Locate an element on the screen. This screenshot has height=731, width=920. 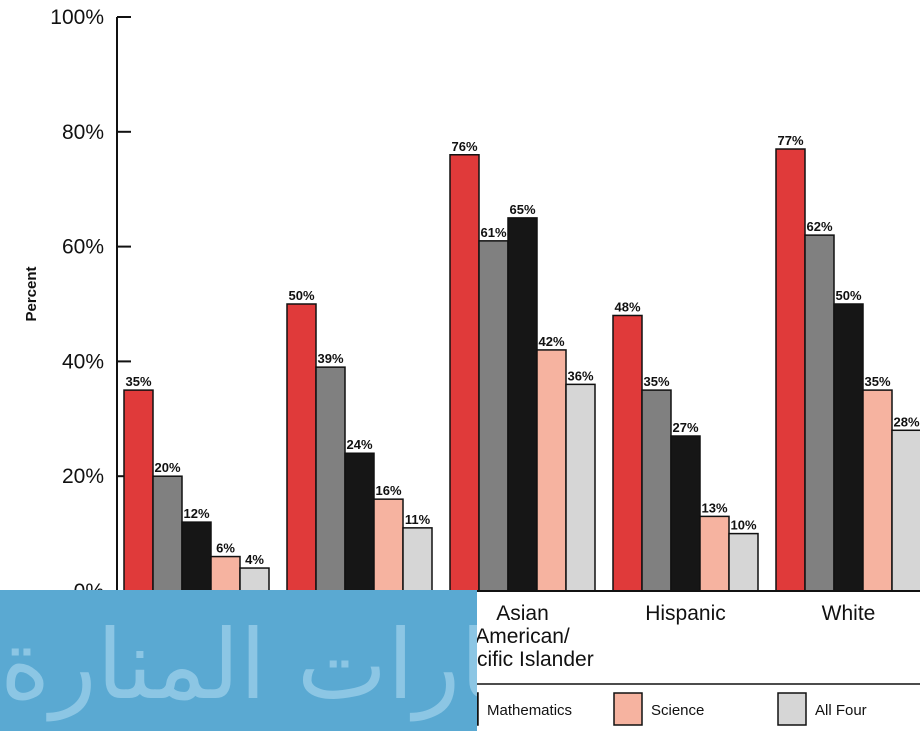
category-label: Hispanic is located at coordinates (685, 613).